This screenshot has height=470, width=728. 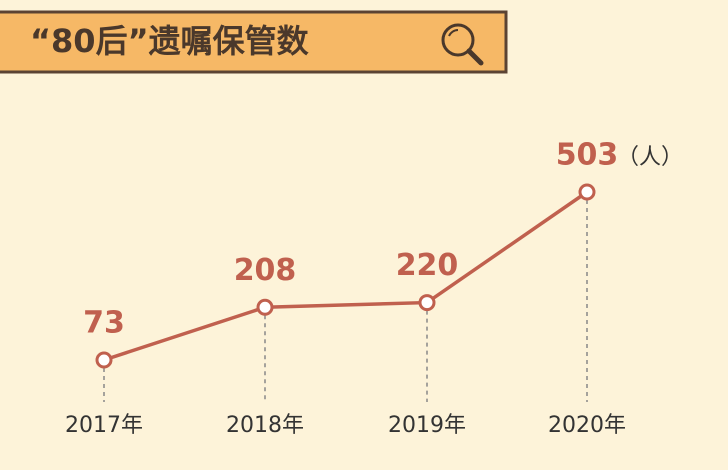 What do you see at coordinates (170, 41) in the screenshot?
I see `chart-title: “80后”遗嘱保管数` at bounding box center [170, 41].